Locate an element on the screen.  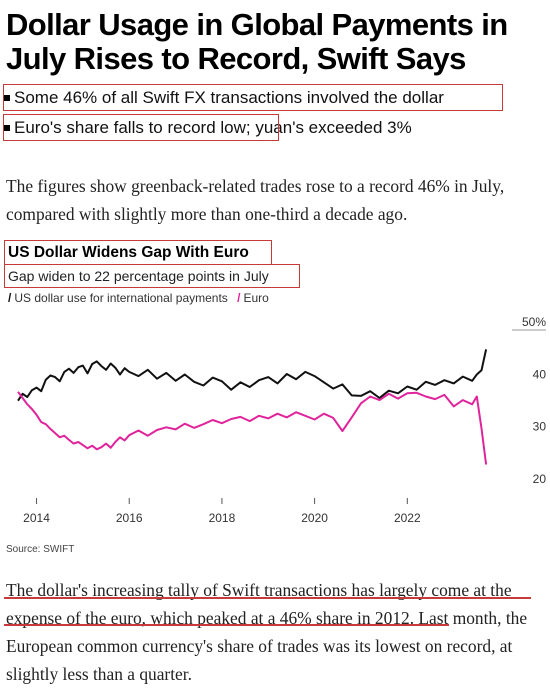
series-line-eur is located at coordinates (252, 428).